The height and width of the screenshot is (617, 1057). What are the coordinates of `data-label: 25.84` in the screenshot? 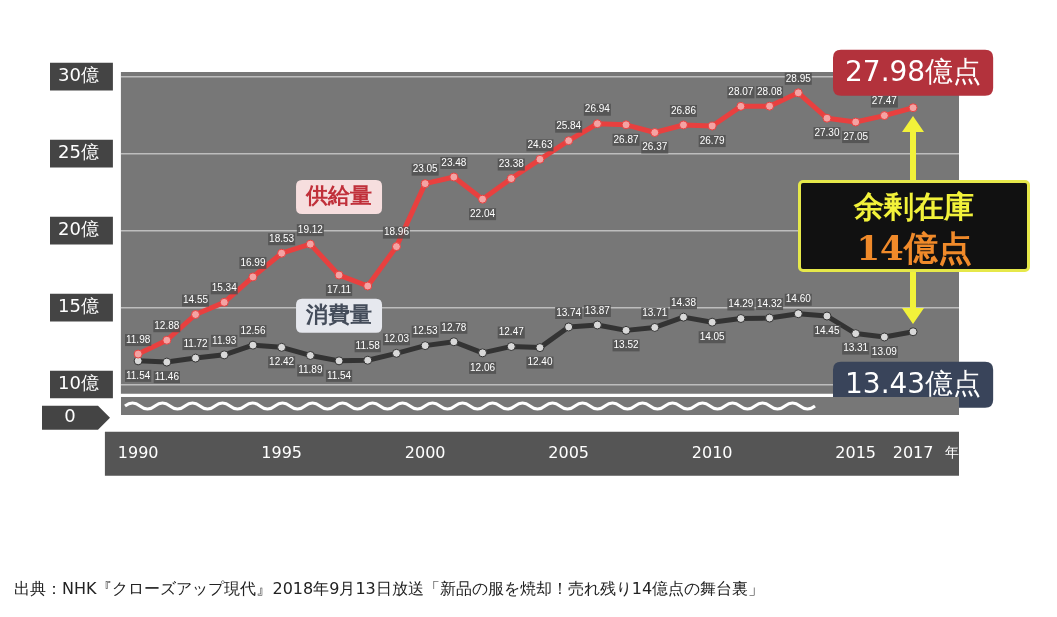 It's located at (569, 126).